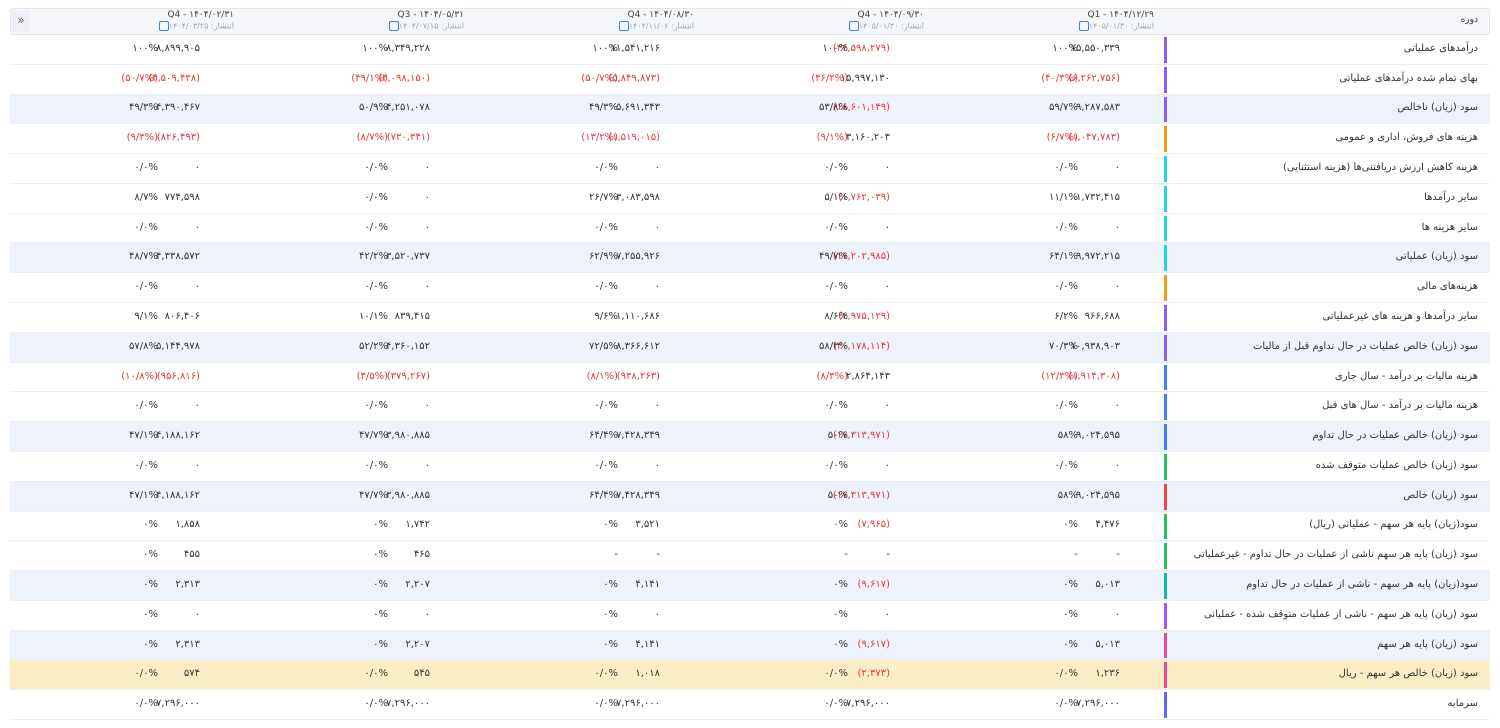 The height and width of the screenshot is (728, 1500). What do you see at coordinates (1395, 436) in the screenshot?
I see `row-label: سود (زیان) خالص عملیات در حال تداوم` at bounding box center [1395, 436].